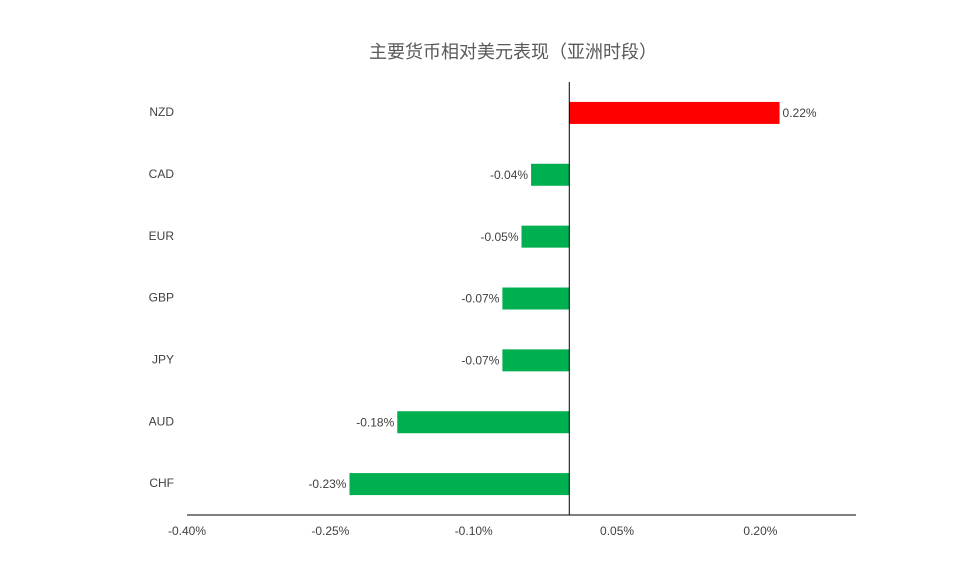 Image resolution: width=970 pixels, height=574 pixels. What do you see at coordinates (330, 531) in the screenshot?
I see `x-tick-label: -0.25%` at bounding box center [330, 531].